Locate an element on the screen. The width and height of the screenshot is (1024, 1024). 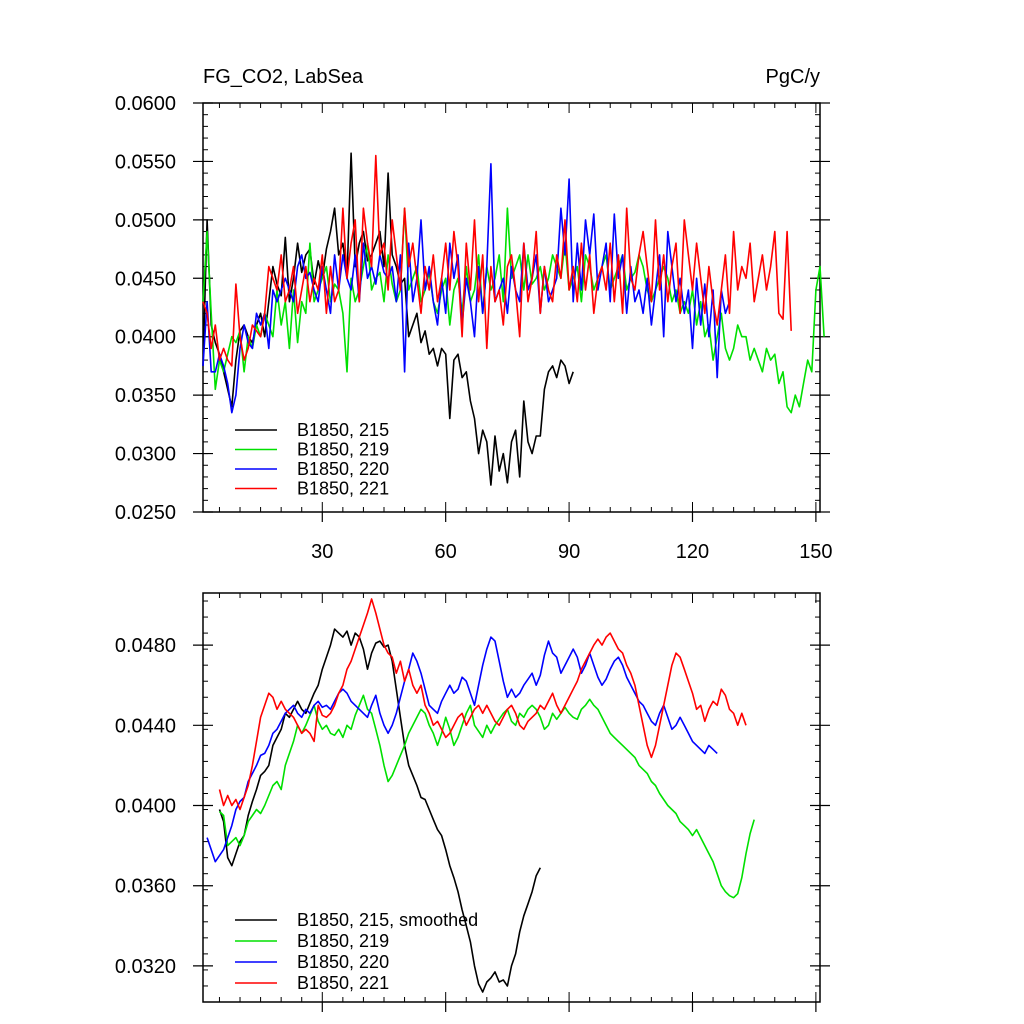
y-tick-label: 0.0300 is located at coordinates (145, 455).